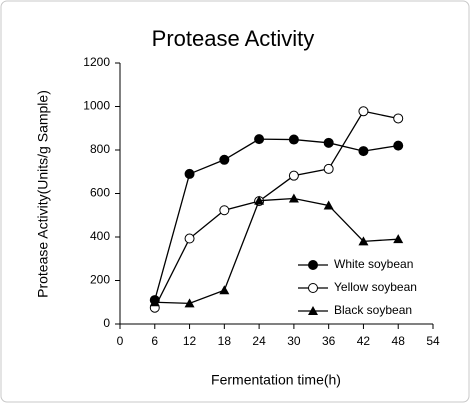 The height and width of the screenshot is (404, 471). What do you see at coordinates (100, 193) in the screenshot?
I see `y-tick-label: 600` at bounding box center [100, 193].